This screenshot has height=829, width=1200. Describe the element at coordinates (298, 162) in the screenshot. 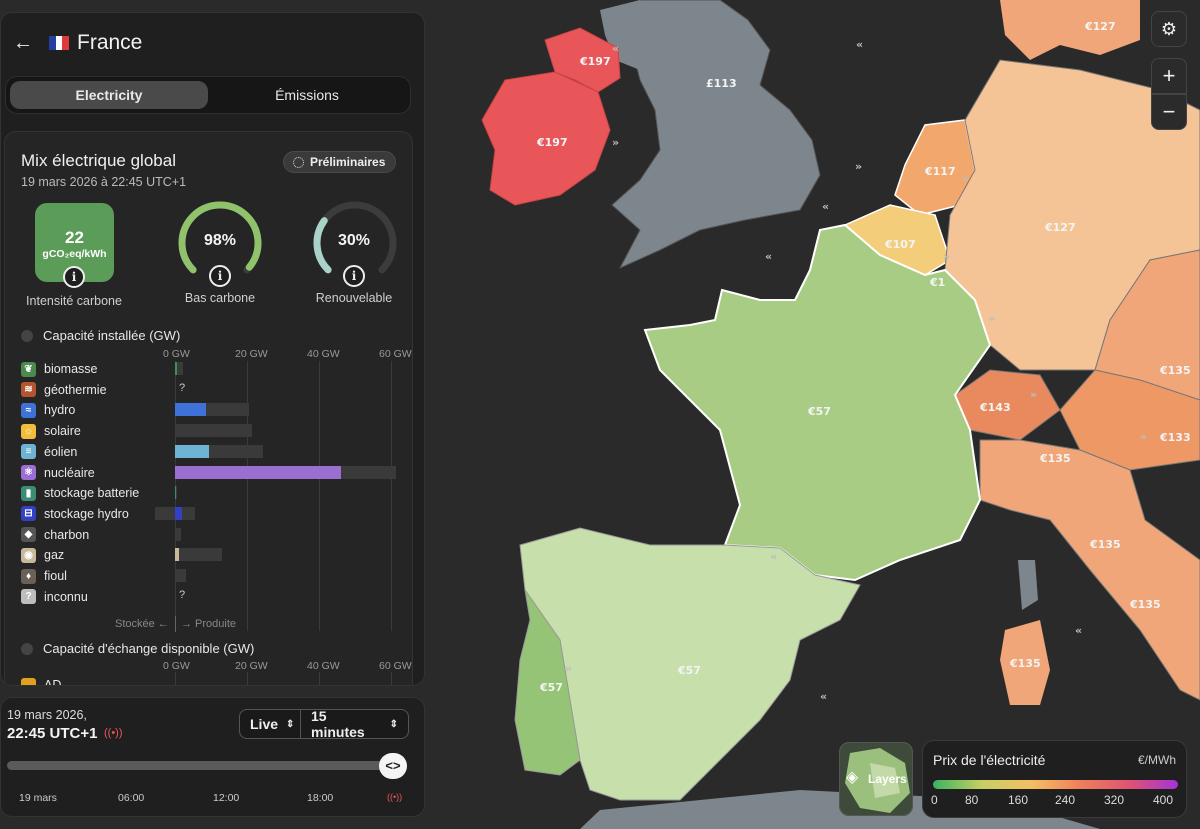

I see `dotted-circle-icon` at that location.